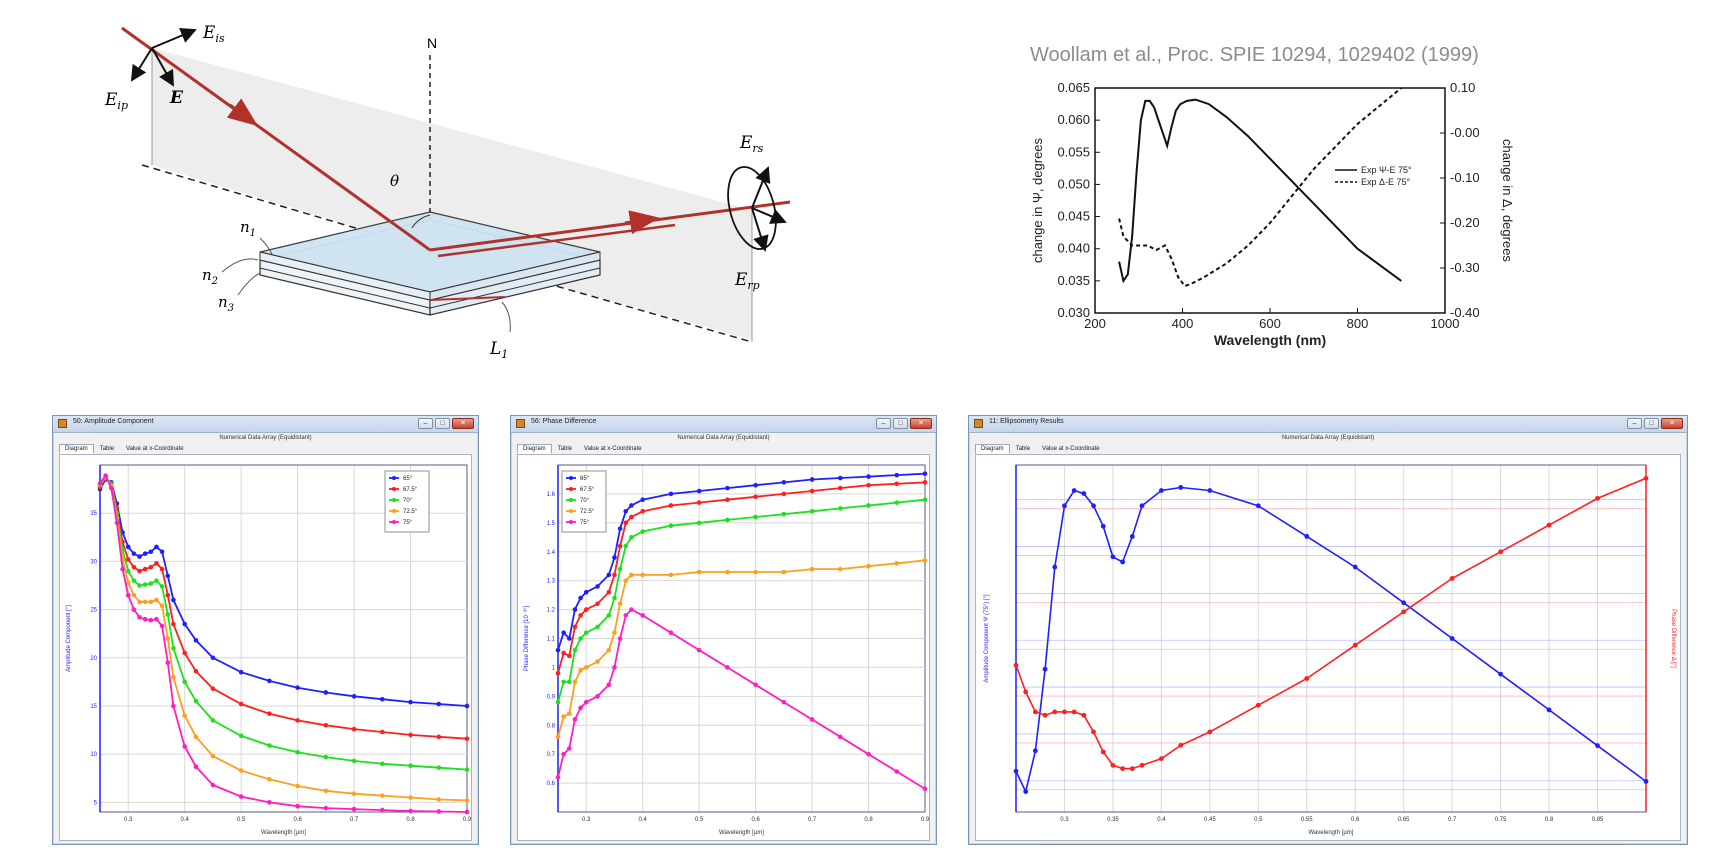 This screenshot has width=1730, height=865. I want to click on app-icon, so click(62, 423).